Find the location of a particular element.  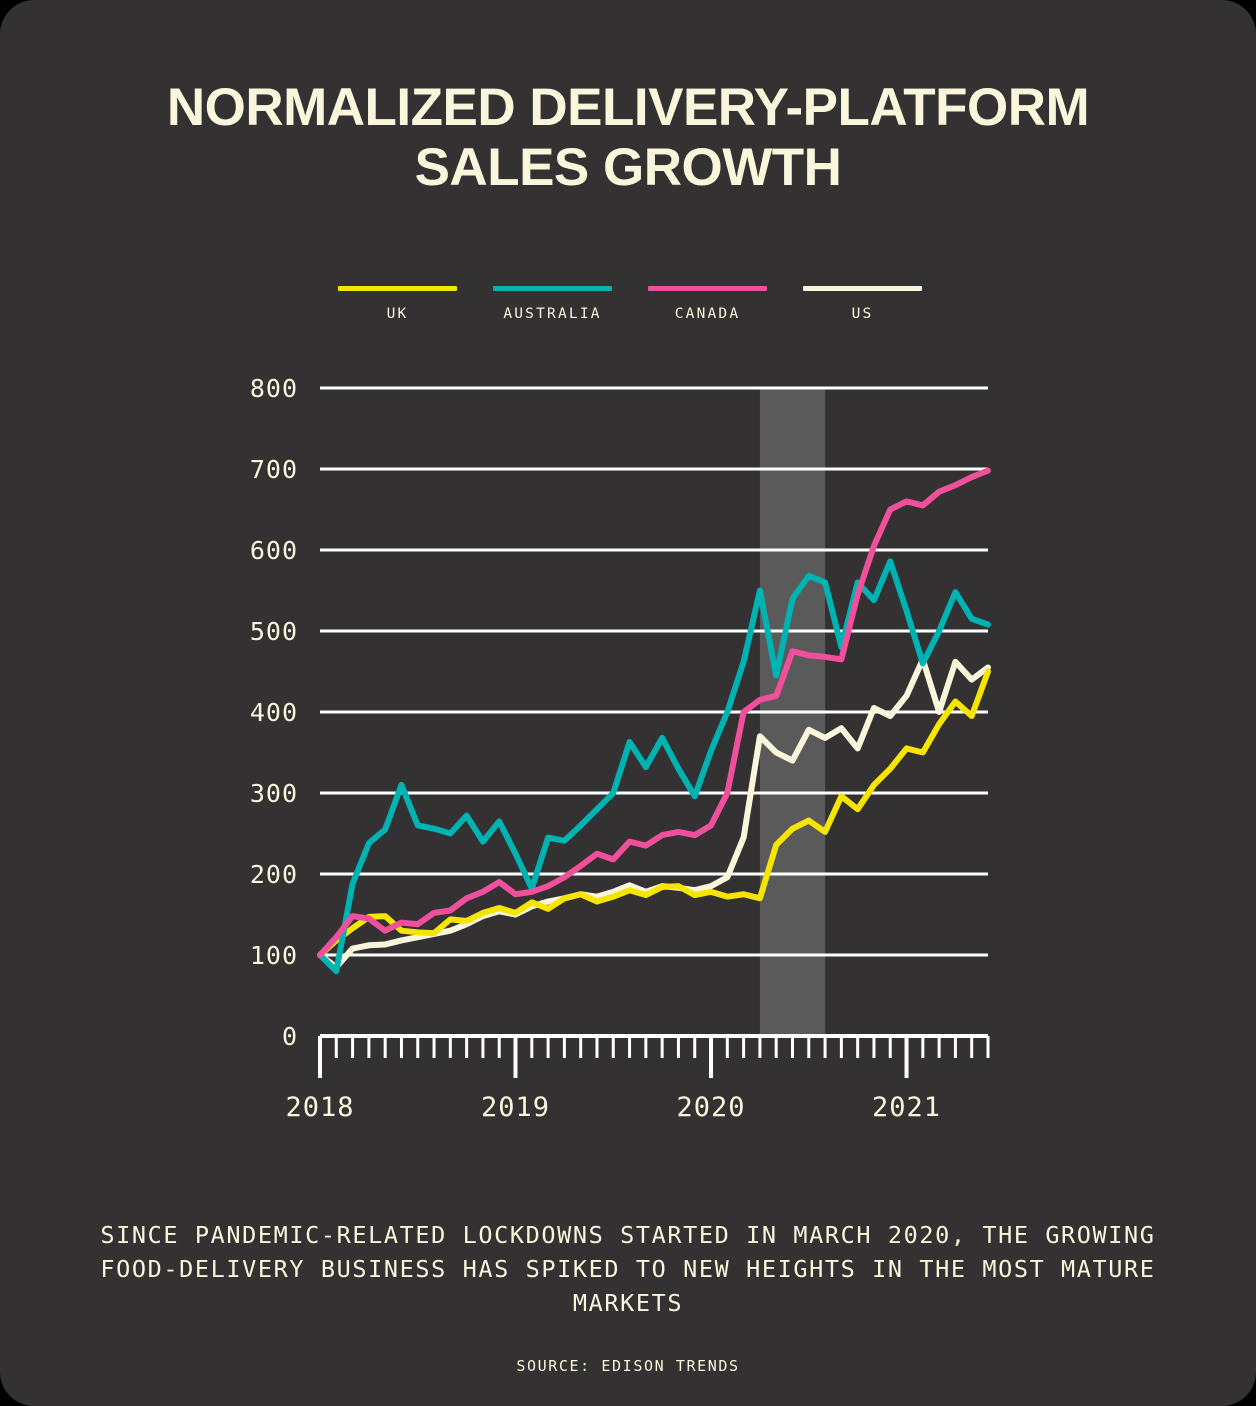

y-axis-tick-label: 300 is located at coordinates (274, 793).